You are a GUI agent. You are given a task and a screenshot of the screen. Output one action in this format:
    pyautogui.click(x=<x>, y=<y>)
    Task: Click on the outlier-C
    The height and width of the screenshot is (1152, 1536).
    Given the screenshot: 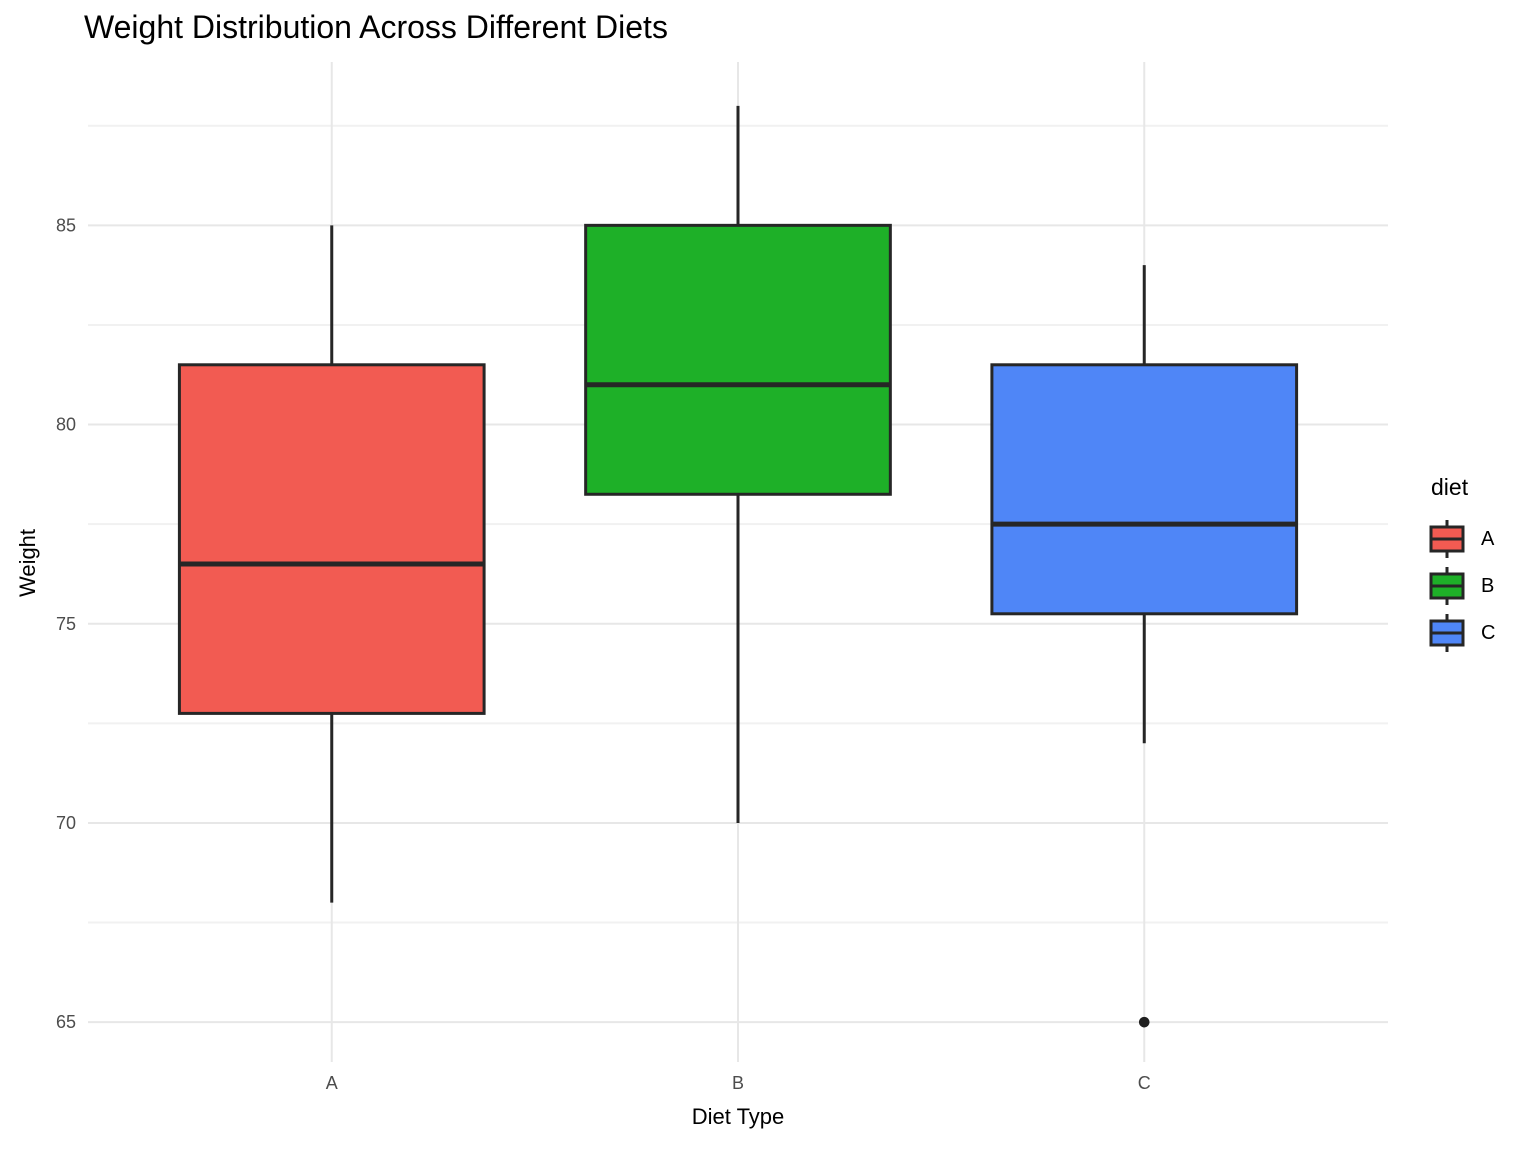 What is the action you would take?
    pyautogui.click(x=1144, y=1022)
    